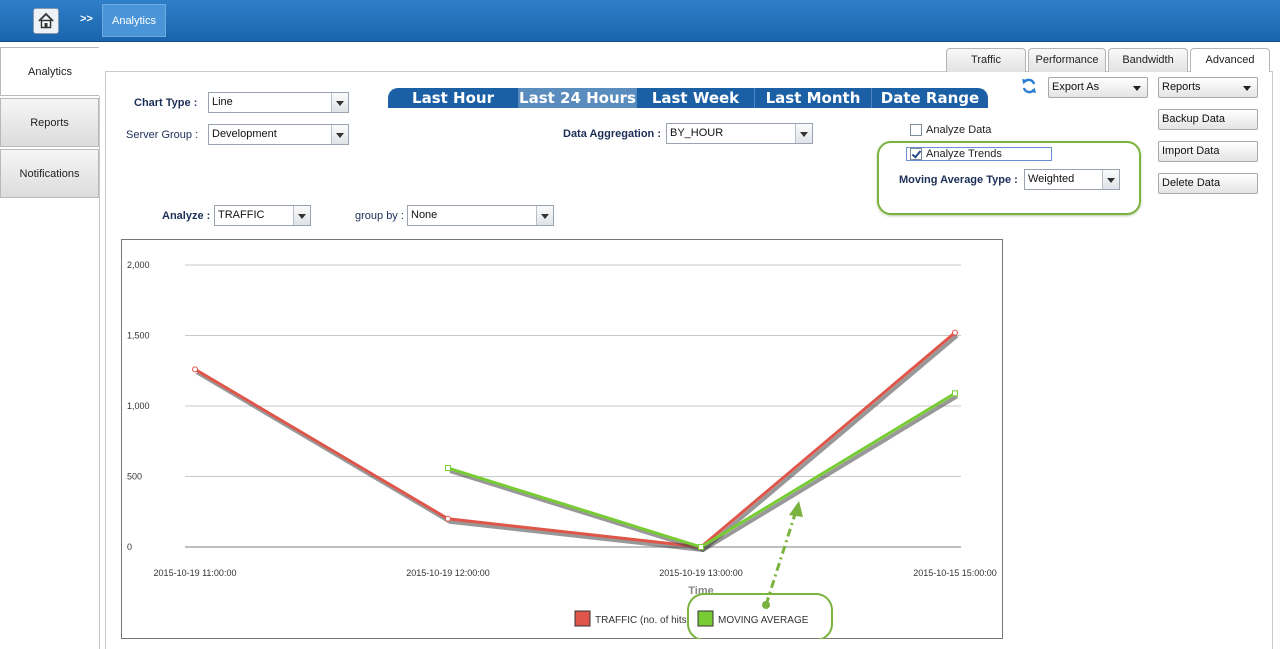 The height and width of the screenshot is (649, 1280). Describe the element at coordinates (241, 215) in the screenshot. I see `analyze-value: TRAFFIC` at that location.